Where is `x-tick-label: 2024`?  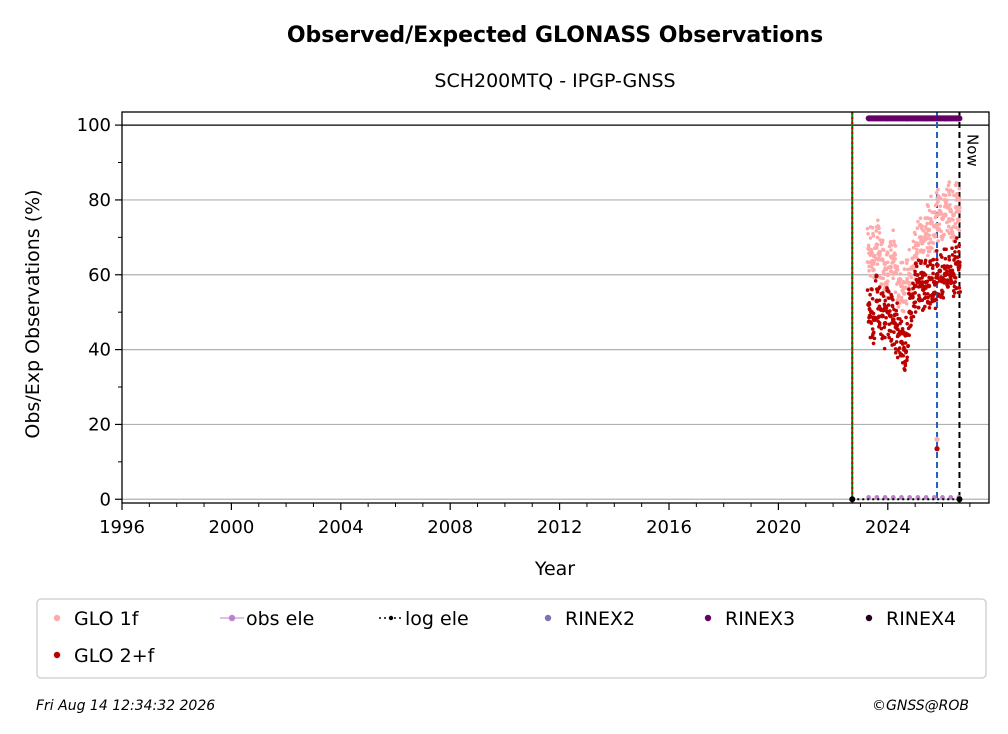
x-tick-label: 2024 is located at coordinates (888, 527).